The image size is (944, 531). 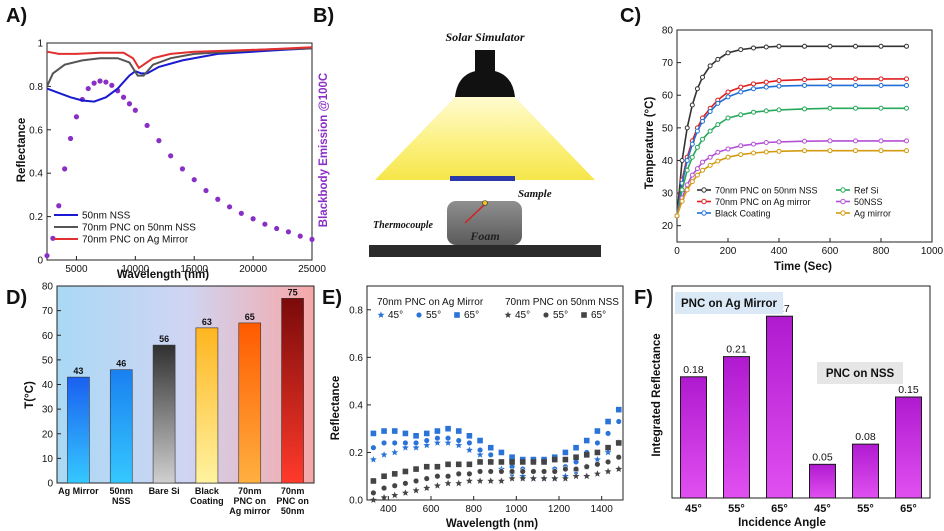 What do you see at coordinates (657, 394) in the screenshot?
I see `panel-f-y-axis-label: Integrated Reflectance` at bounding box center [657, 394].